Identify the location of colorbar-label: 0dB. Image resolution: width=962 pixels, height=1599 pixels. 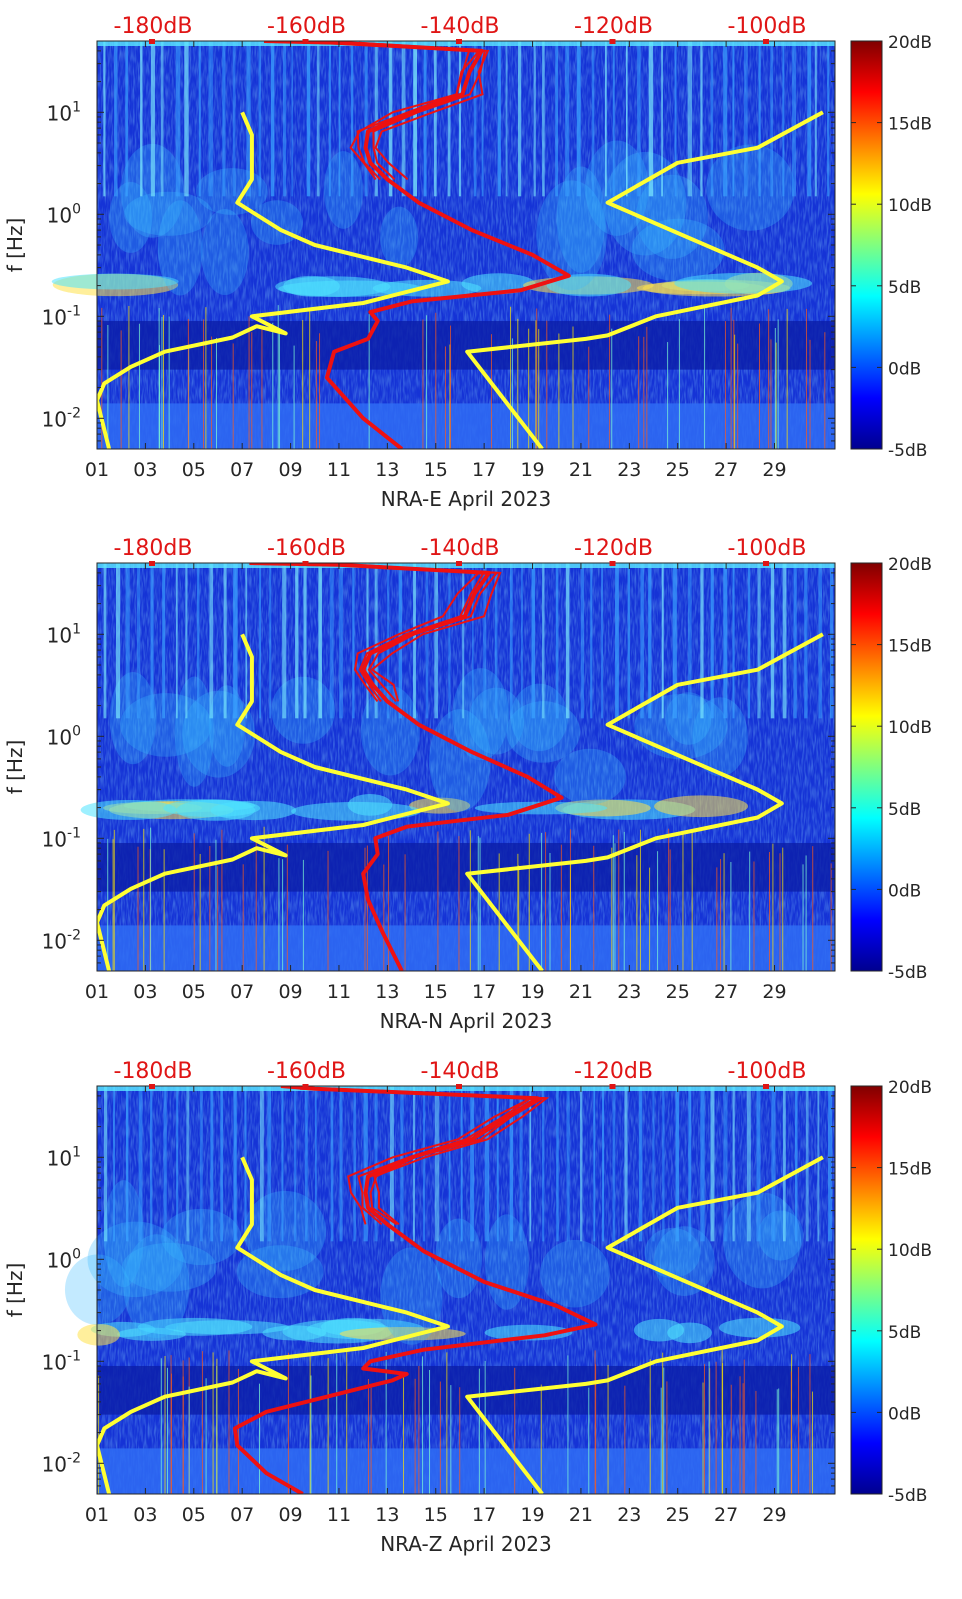
(904, 369).